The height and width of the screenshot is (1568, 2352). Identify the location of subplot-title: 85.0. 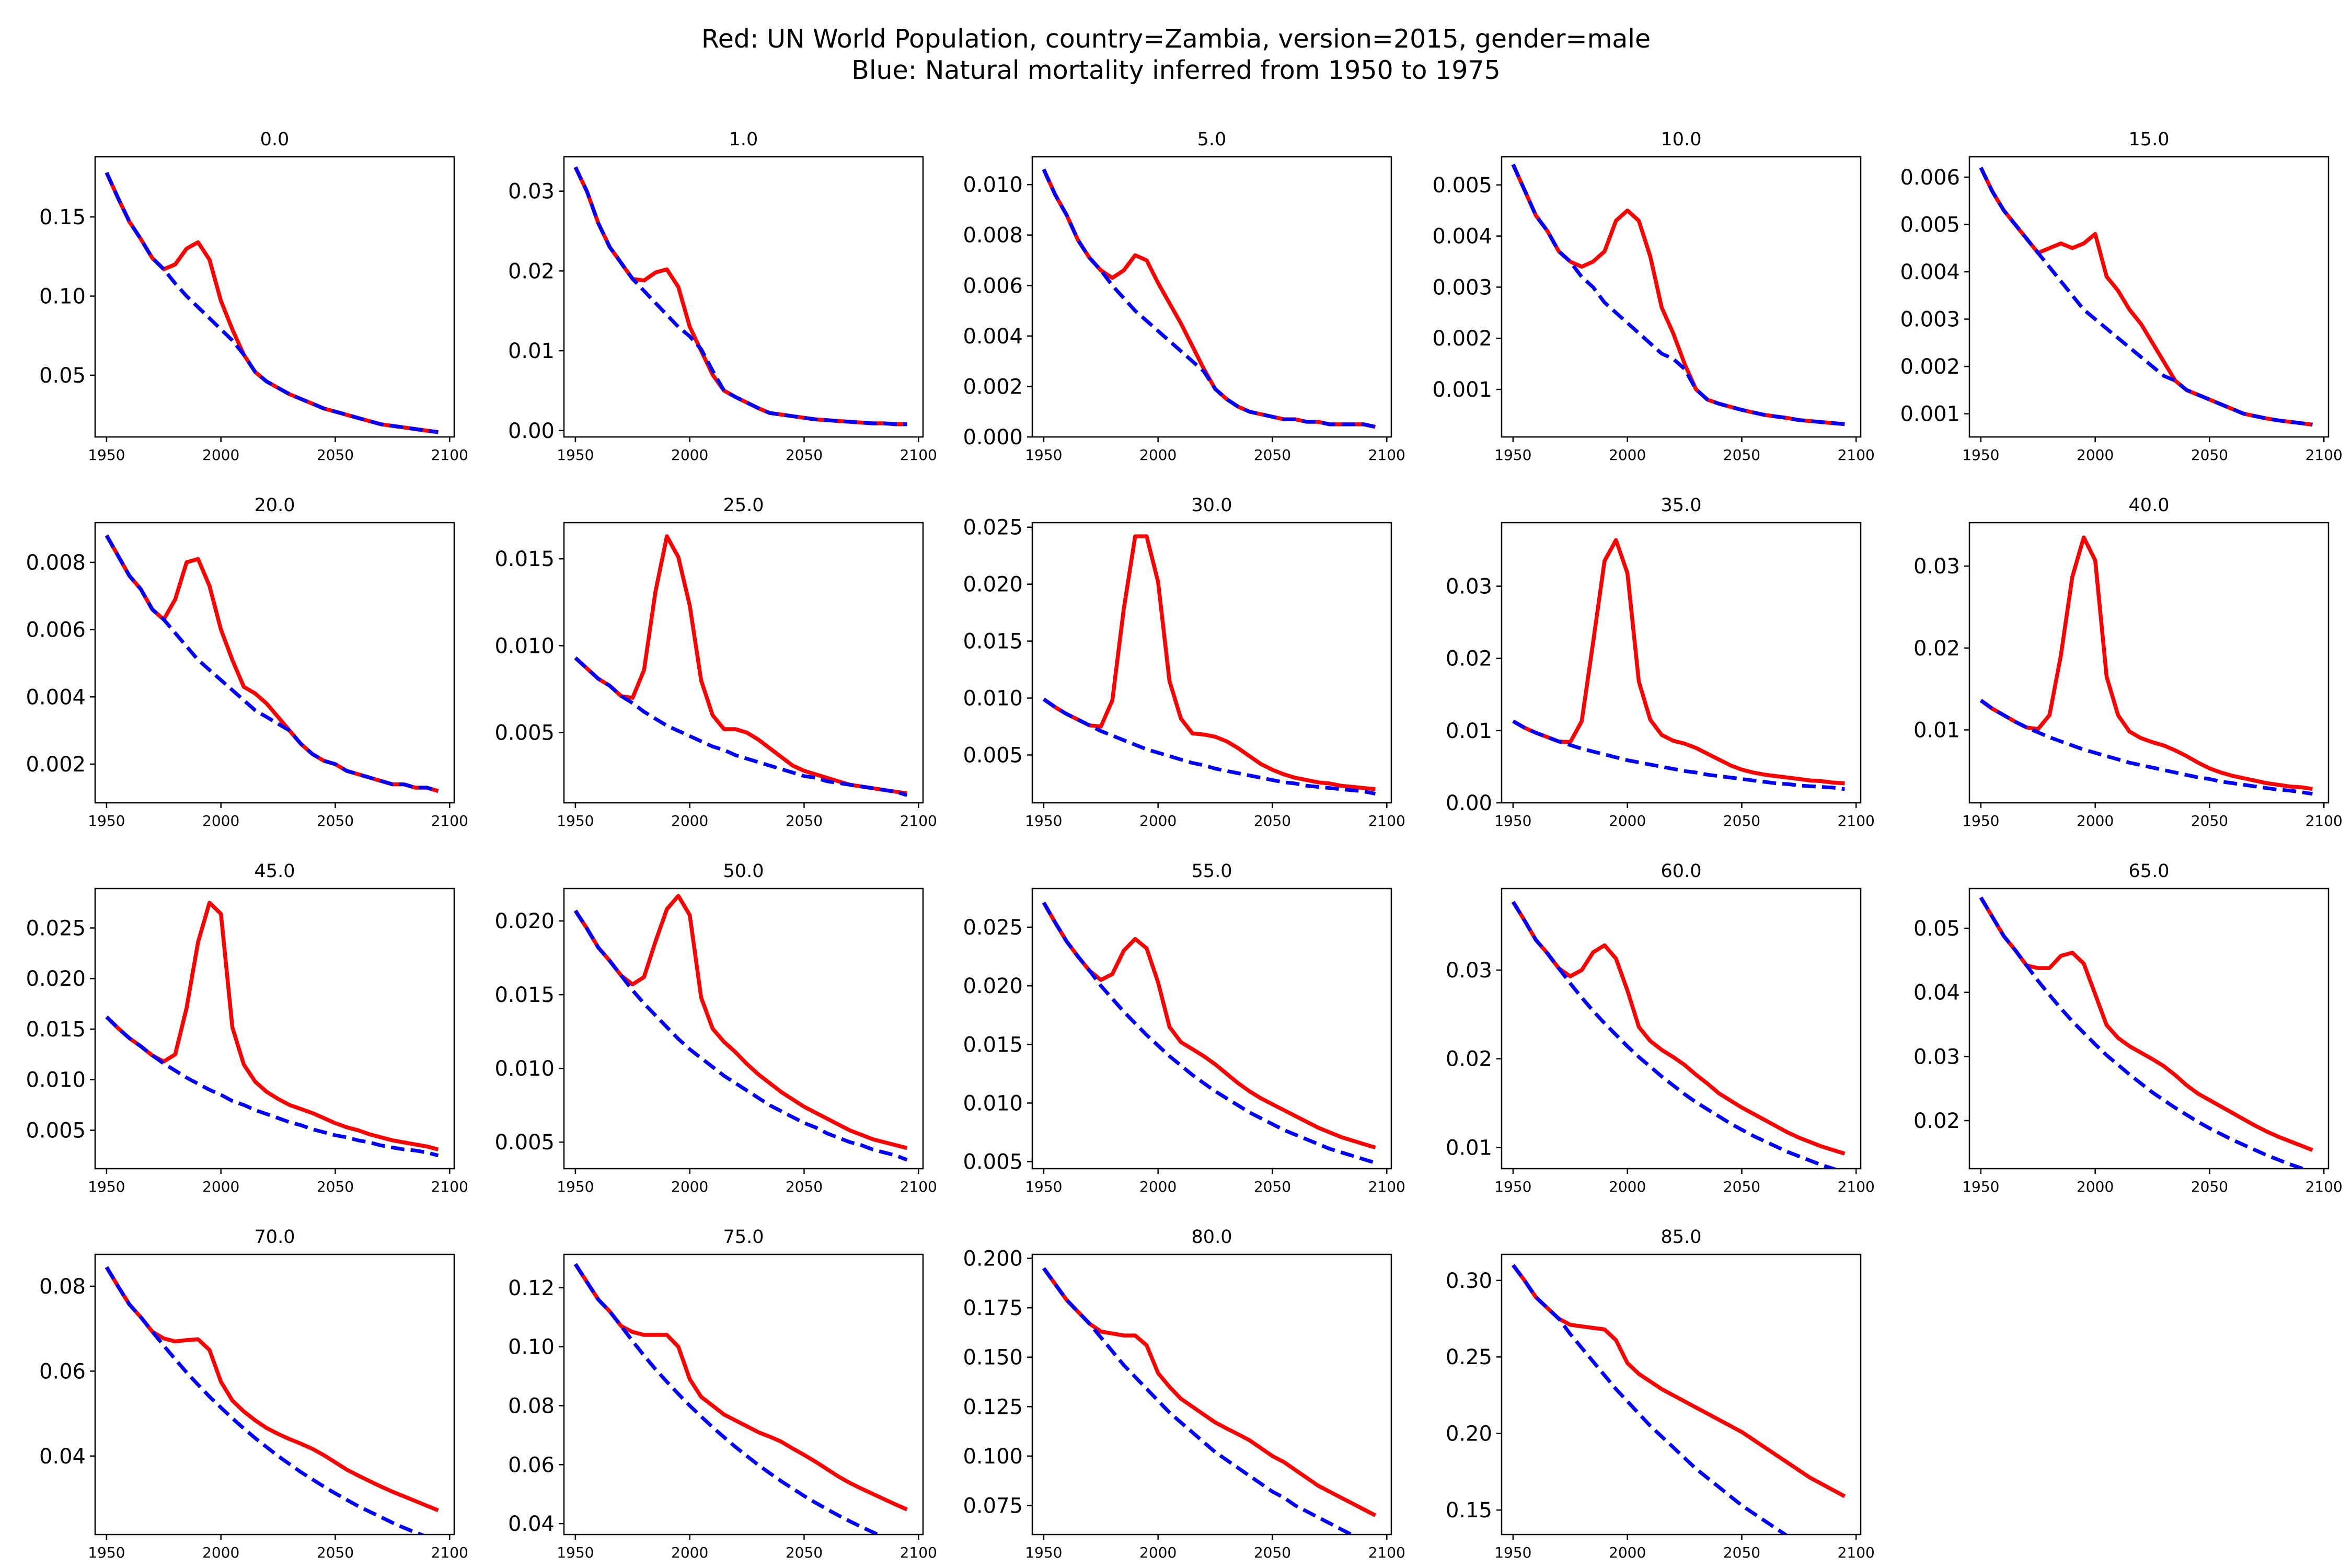
(1681, 1237).